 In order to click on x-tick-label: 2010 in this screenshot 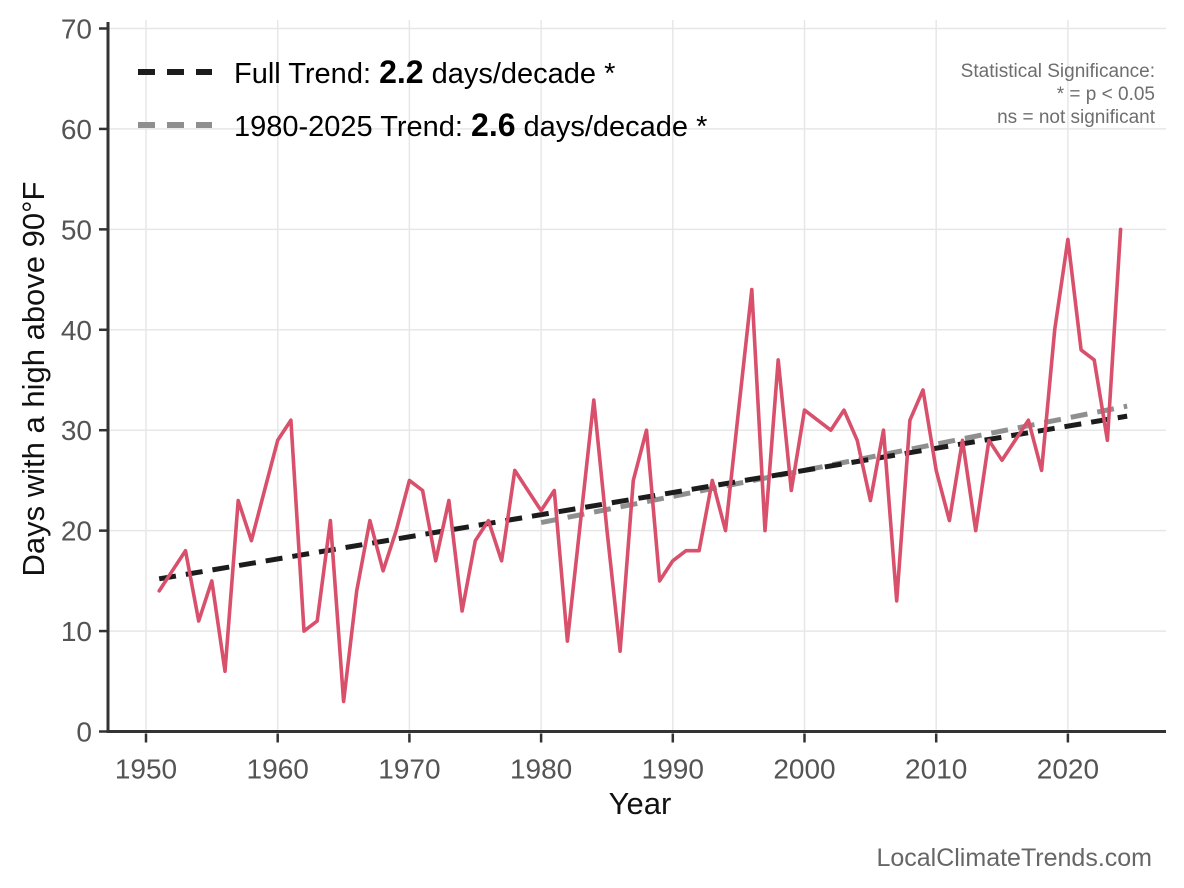, I will do `click(936, 769)`.